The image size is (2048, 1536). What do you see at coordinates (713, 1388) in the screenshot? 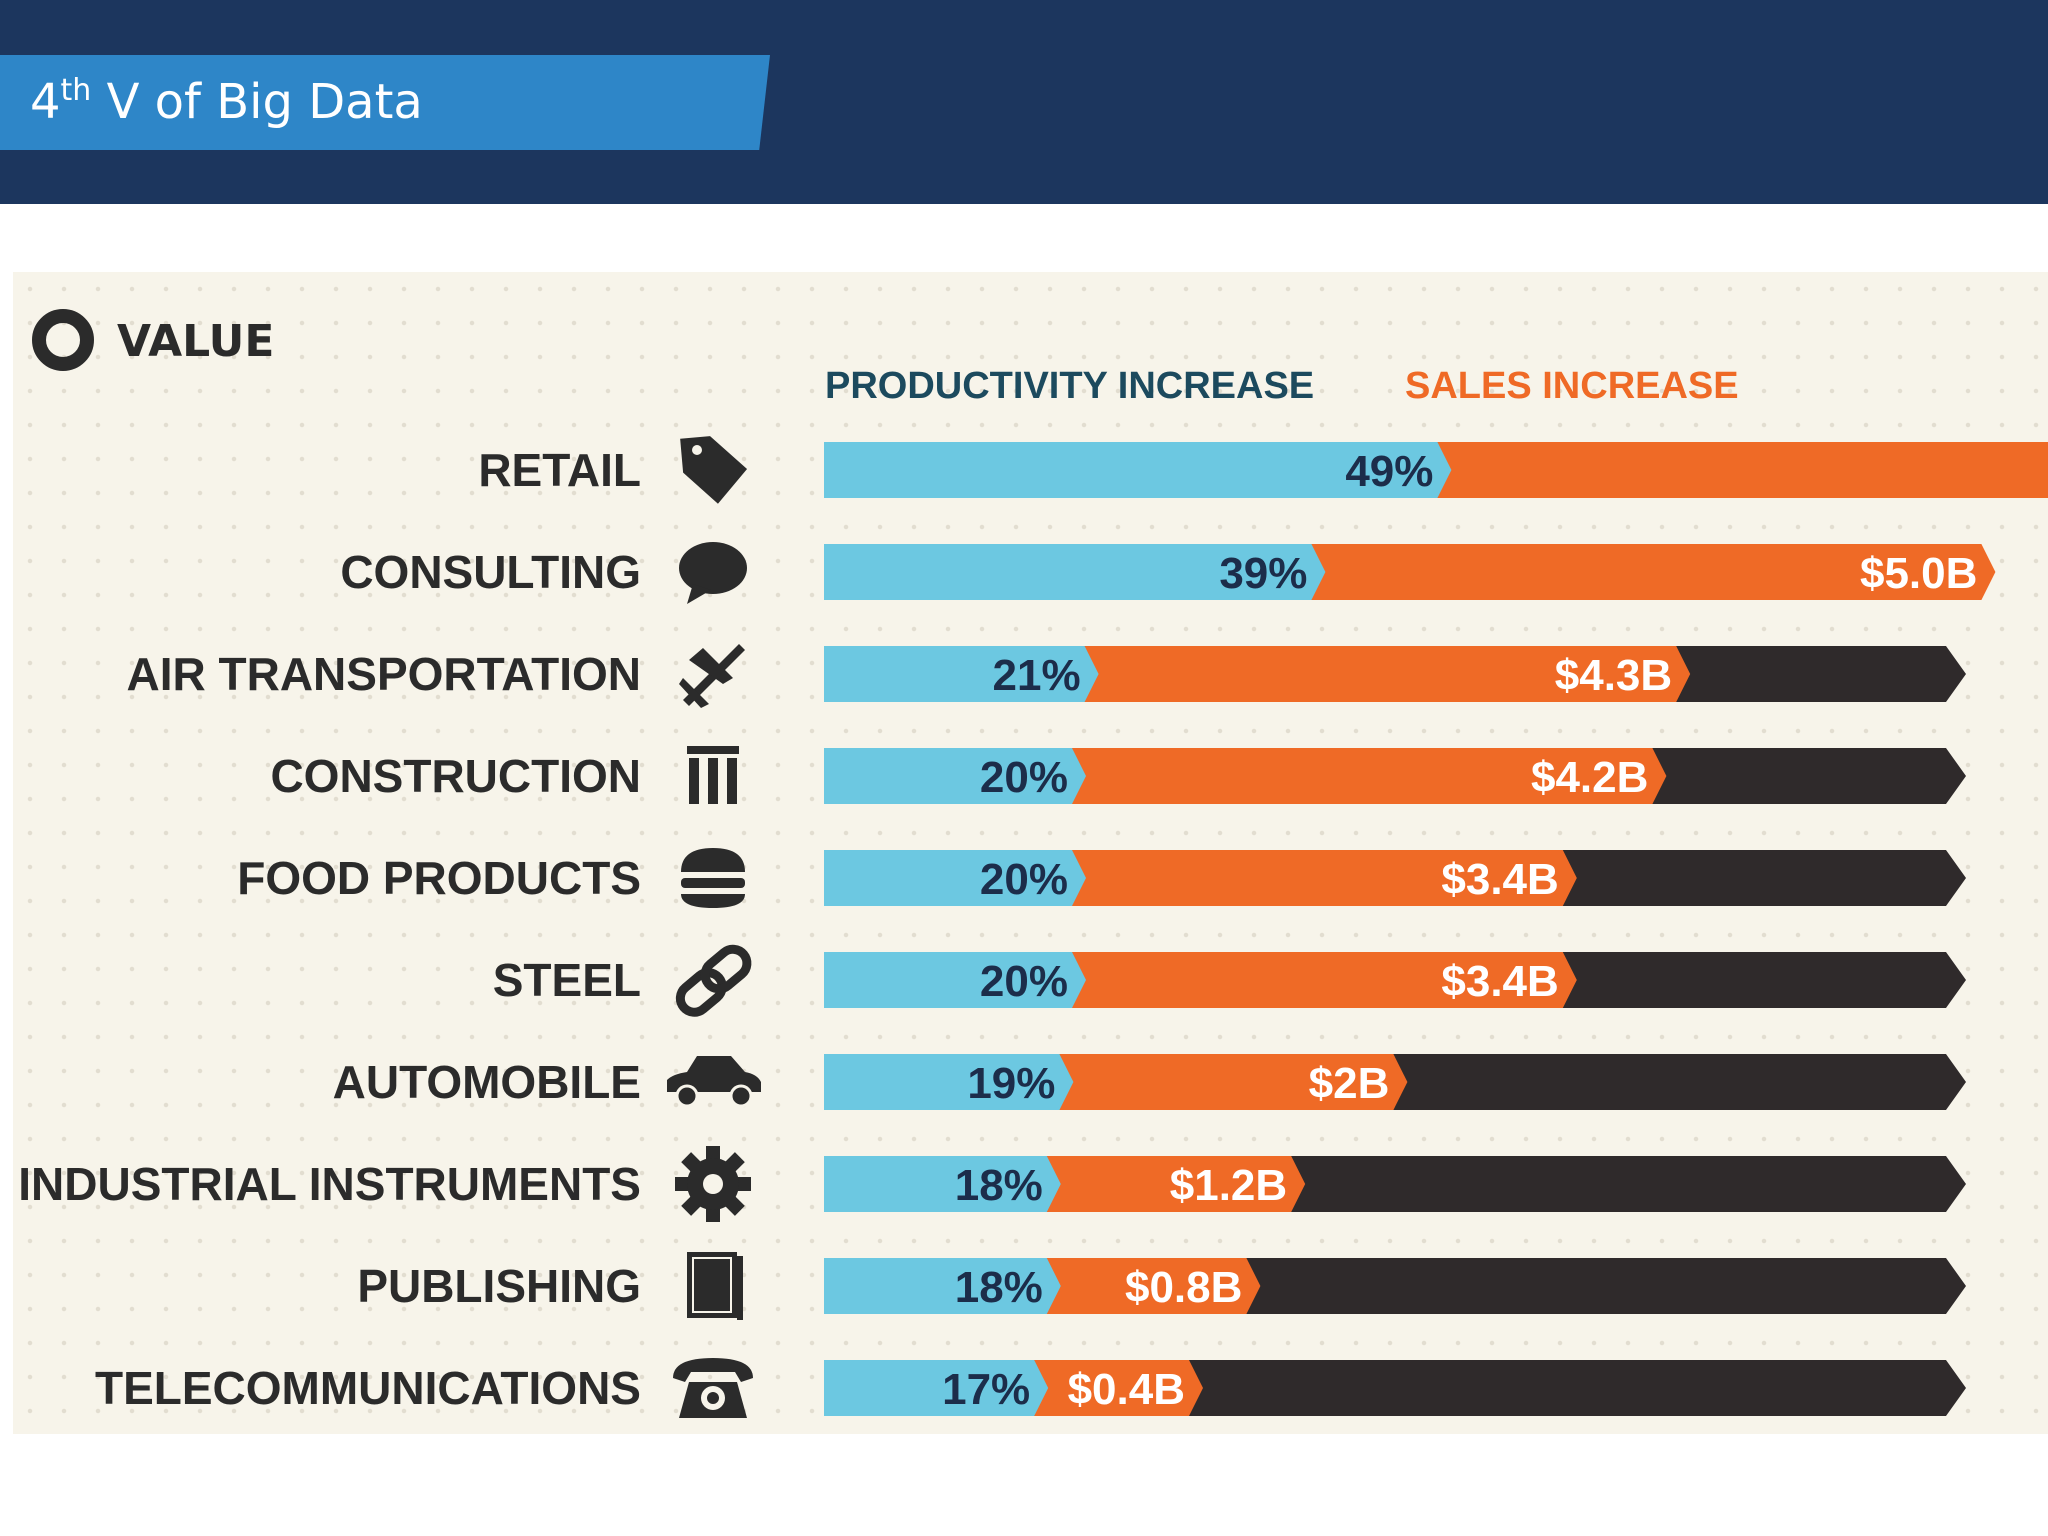
I see `telephone-icon` at bounding box center [713, 1388].